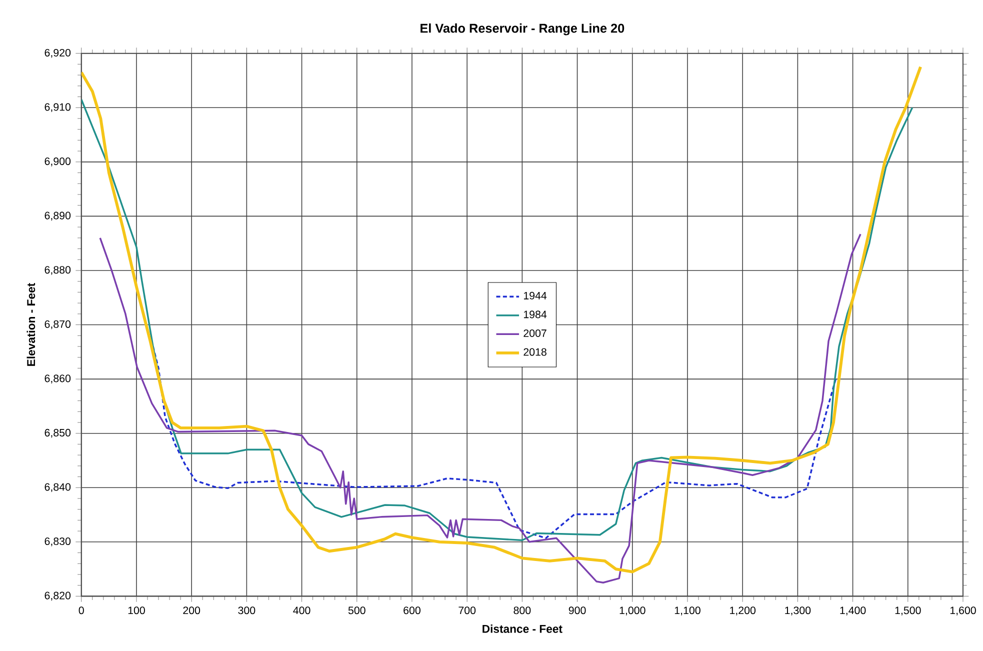 Image resolution: width=983 pixels, height=651 pixels. I want to click on y-tick-label: 6,860, so click(57, 379).